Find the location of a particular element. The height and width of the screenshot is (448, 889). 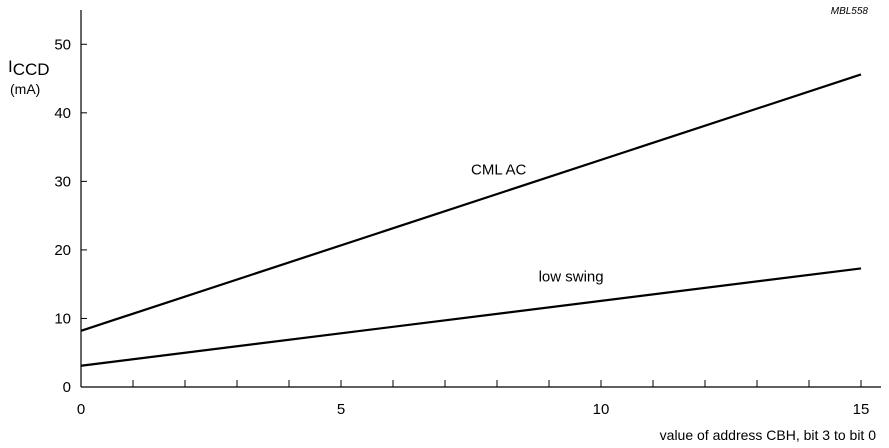

y-tick-label: 30 is located at coordinates (62, 181).